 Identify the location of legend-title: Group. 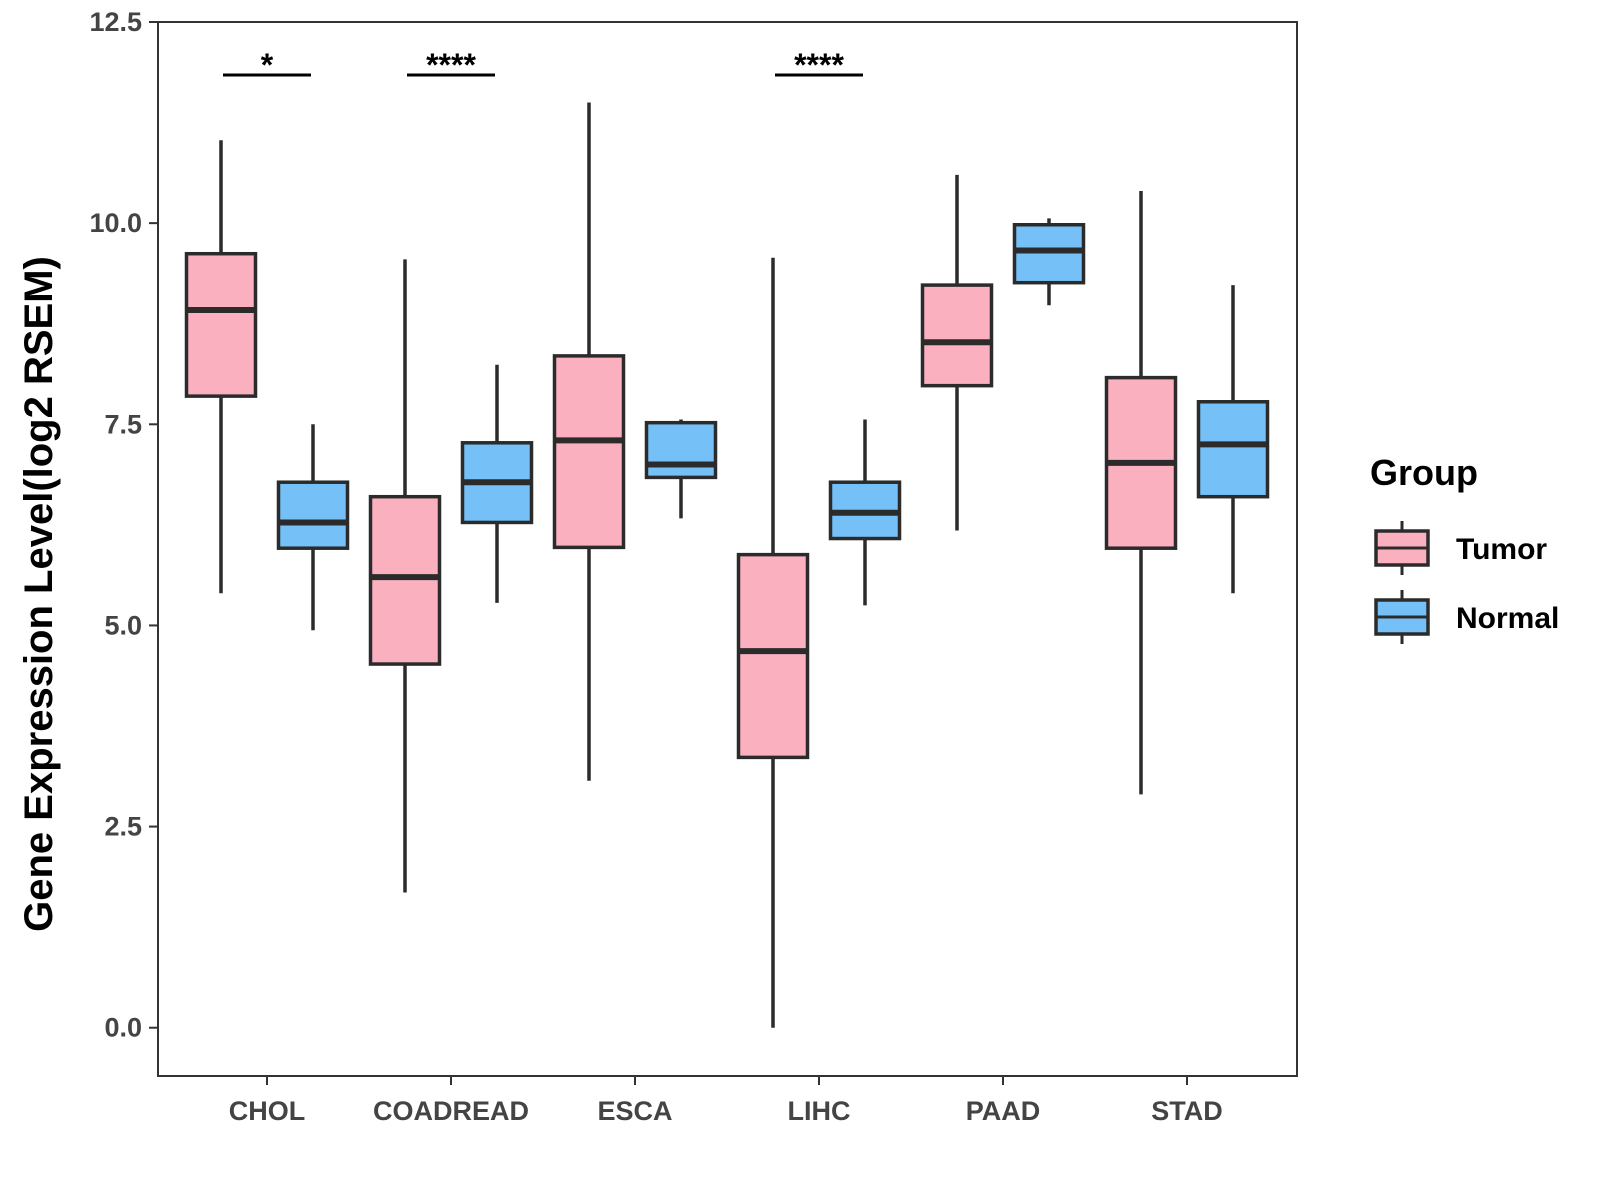
(1424, 472).